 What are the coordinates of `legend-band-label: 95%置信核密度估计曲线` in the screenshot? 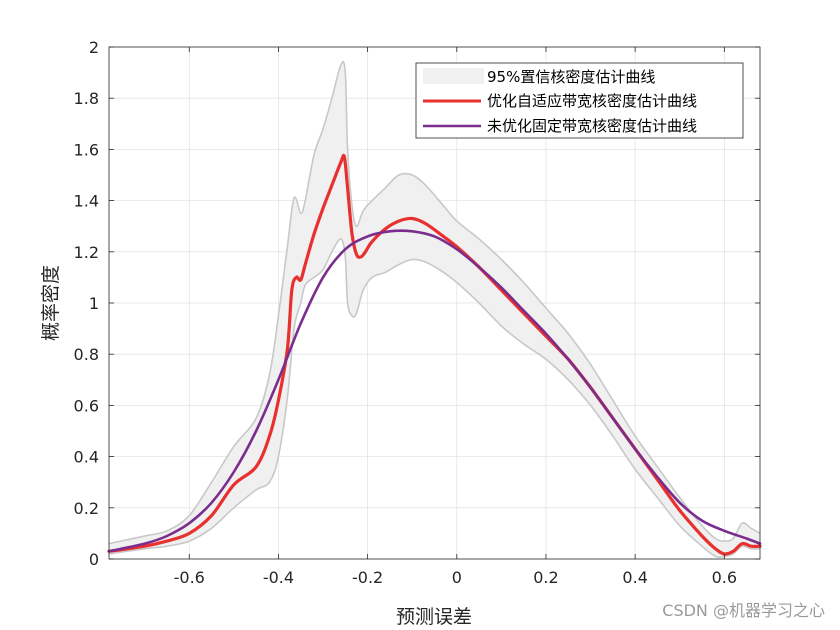 It's located at (571, 77).